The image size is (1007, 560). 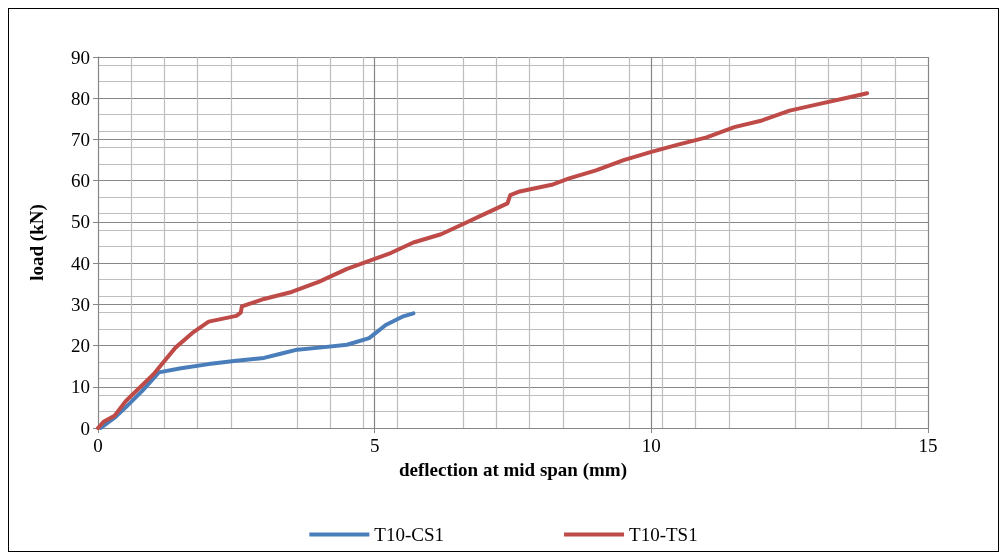 I want to click on legend-label: T10-CS1, so click(x=409, y=534).